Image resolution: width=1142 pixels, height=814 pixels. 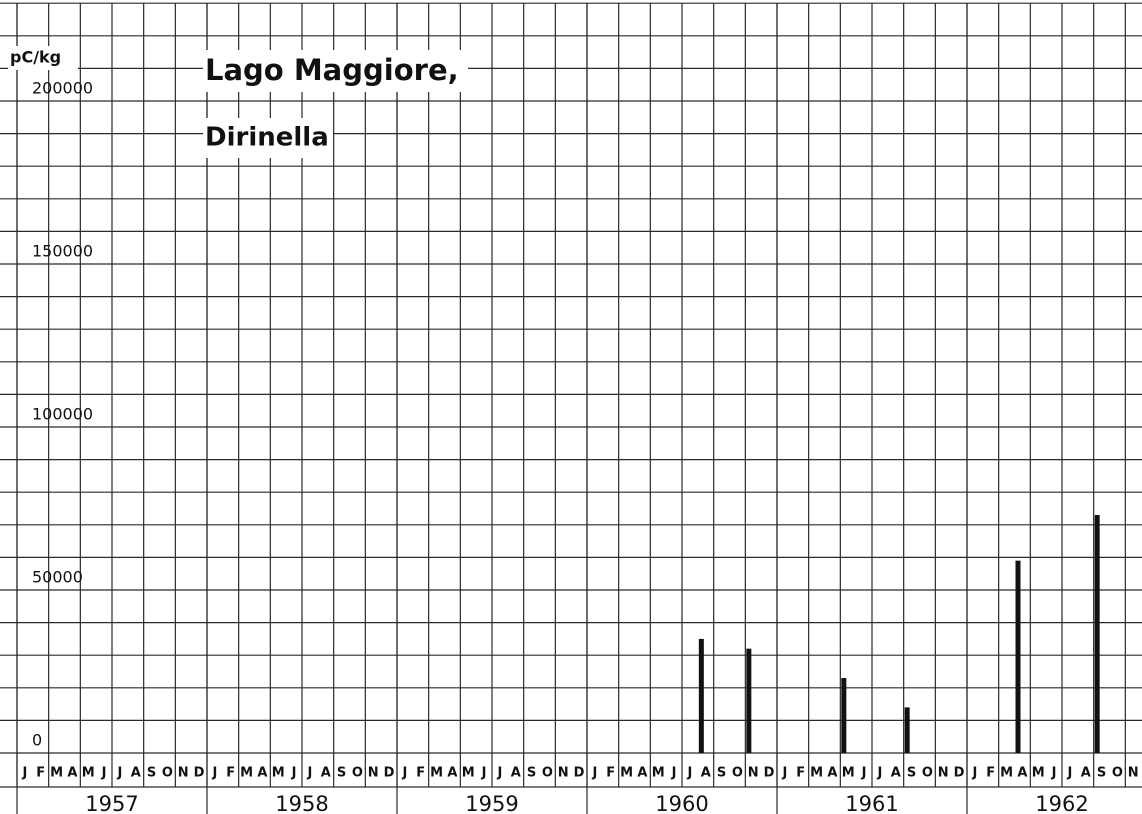 What do you see at coordinates (35, 57) in the screenshot?
I see `y-axis-label: pC/kg` at bounding box center [35, 57].